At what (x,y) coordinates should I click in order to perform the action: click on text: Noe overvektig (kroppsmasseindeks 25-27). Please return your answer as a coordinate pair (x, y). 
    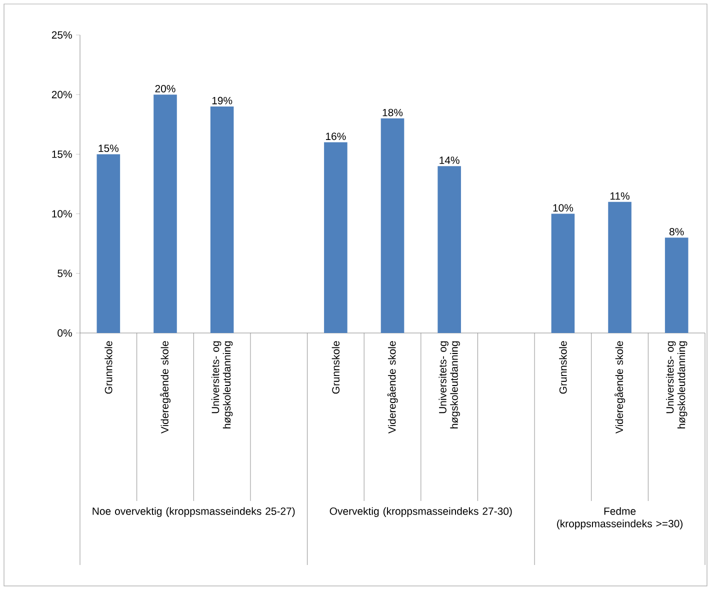
    Looking at the image, I should click on (193, 512).